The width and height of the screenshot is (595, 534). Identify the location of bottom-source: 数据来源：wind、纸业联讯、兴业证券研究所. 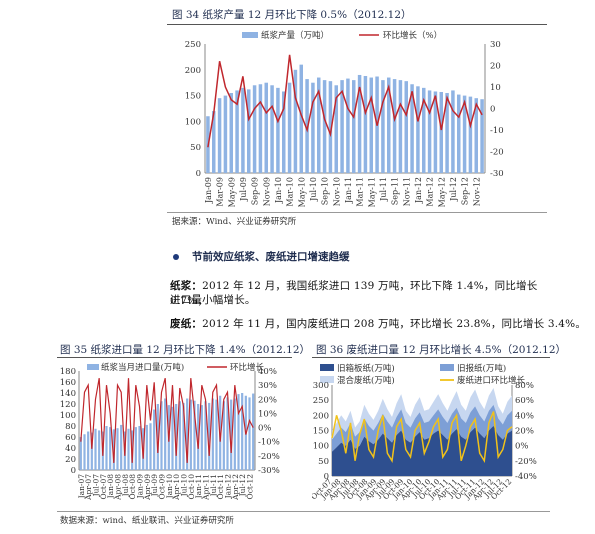
(147, 521).